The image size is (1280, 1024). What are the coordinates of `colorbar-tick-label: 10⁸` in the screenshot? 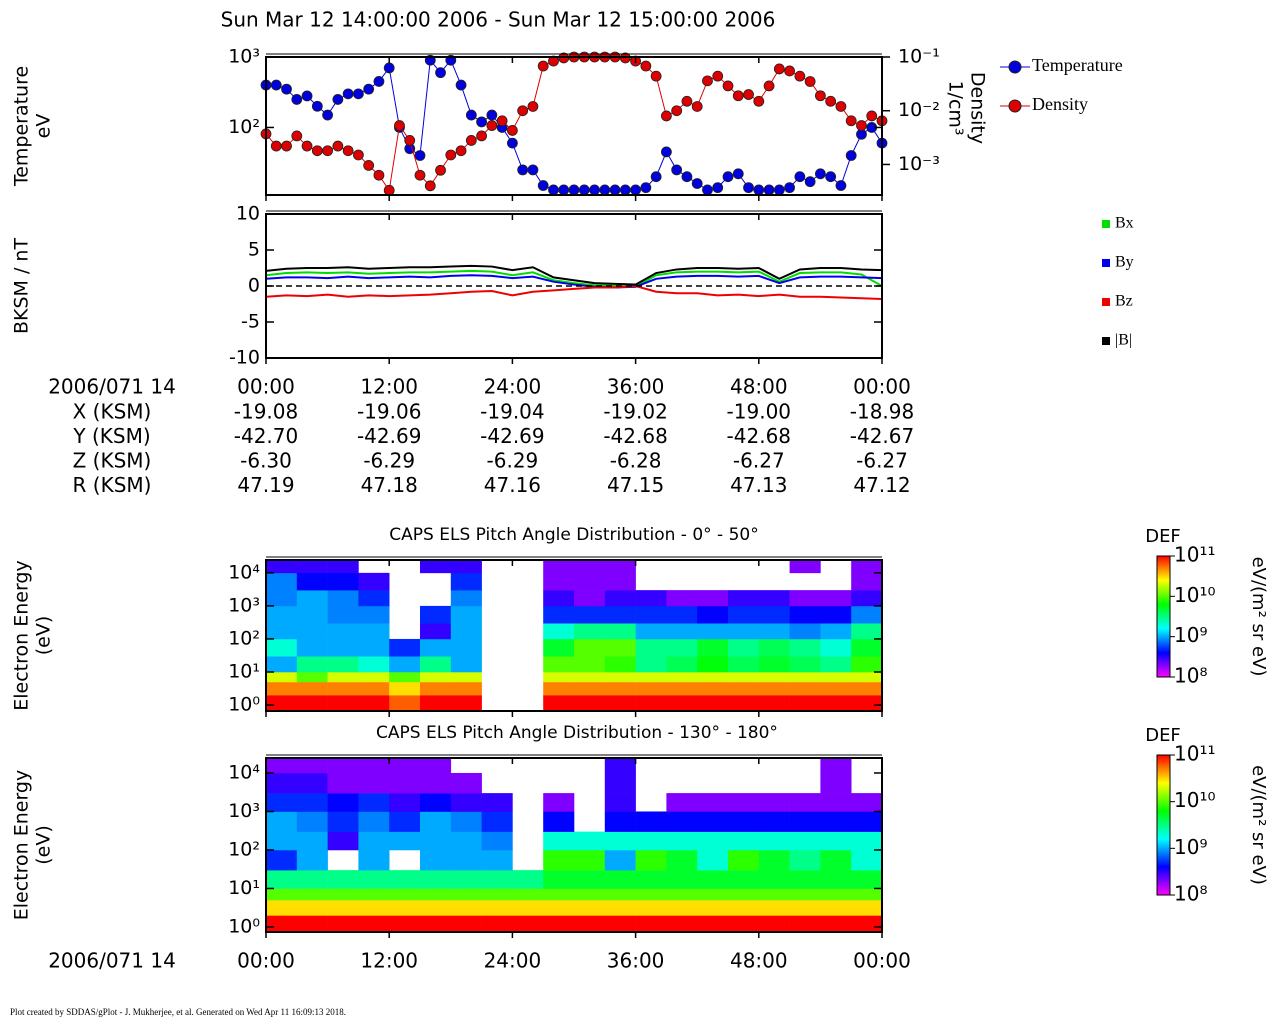 It's located at (1190, 894).